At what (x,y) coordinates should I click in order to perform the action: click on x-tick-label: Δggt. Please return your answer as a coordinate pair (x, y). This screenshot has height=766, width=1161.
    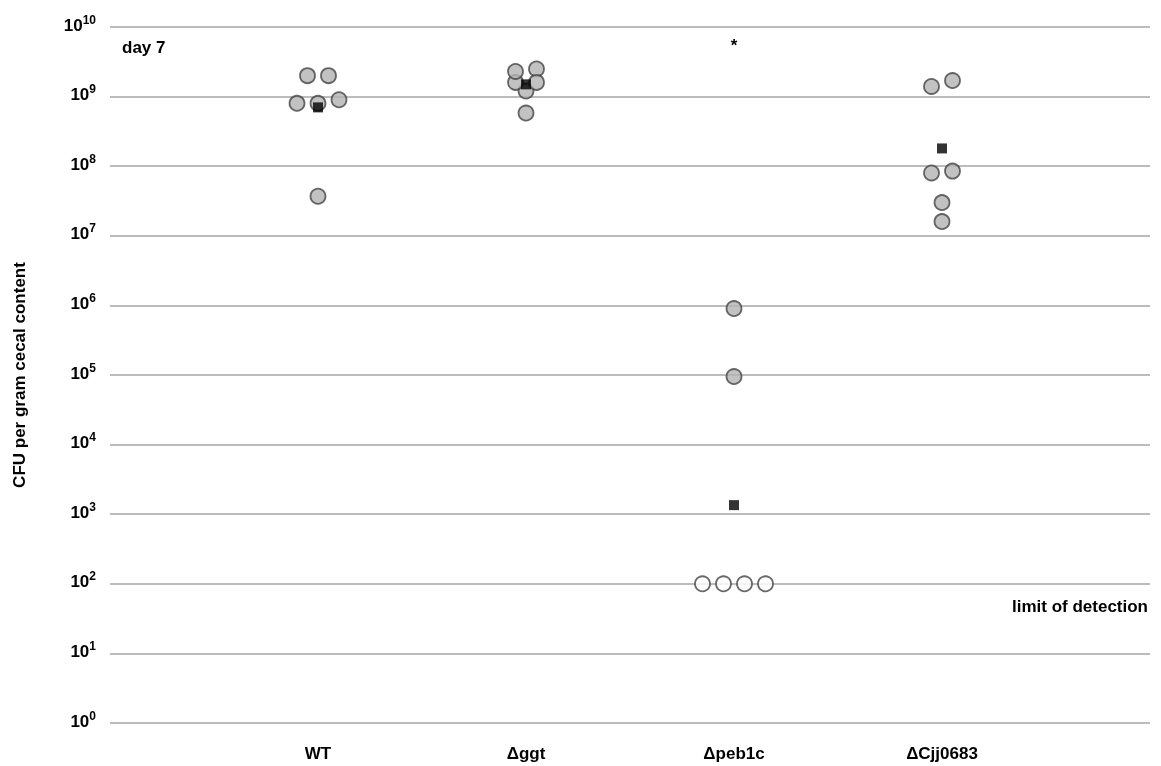
    Looking at the image, I should click on (526, 753).